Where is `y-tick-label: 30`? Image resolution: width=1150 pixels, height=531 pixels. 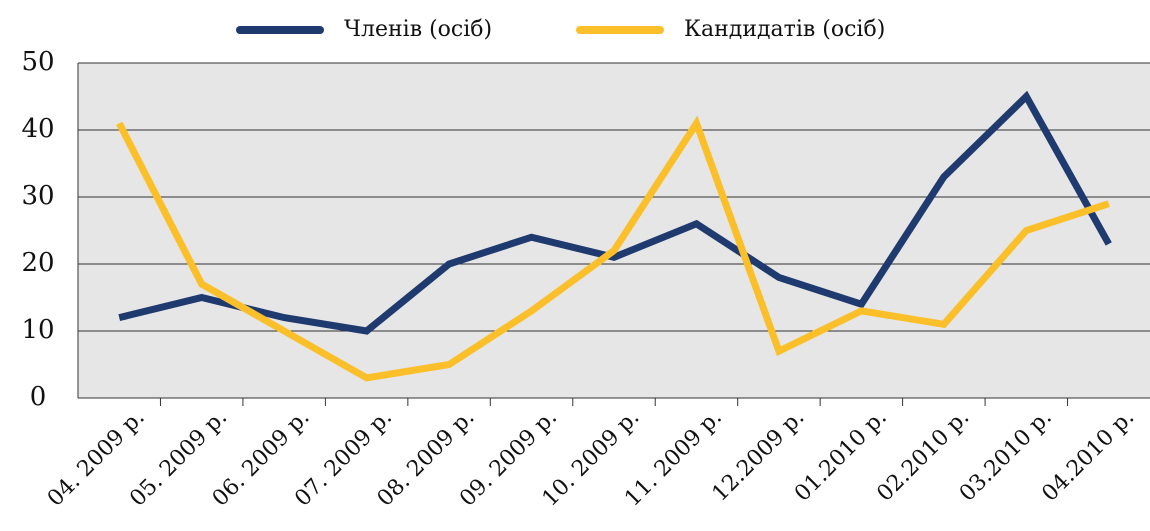 y-tick-label: 30 is located at coordinates (37, 196).